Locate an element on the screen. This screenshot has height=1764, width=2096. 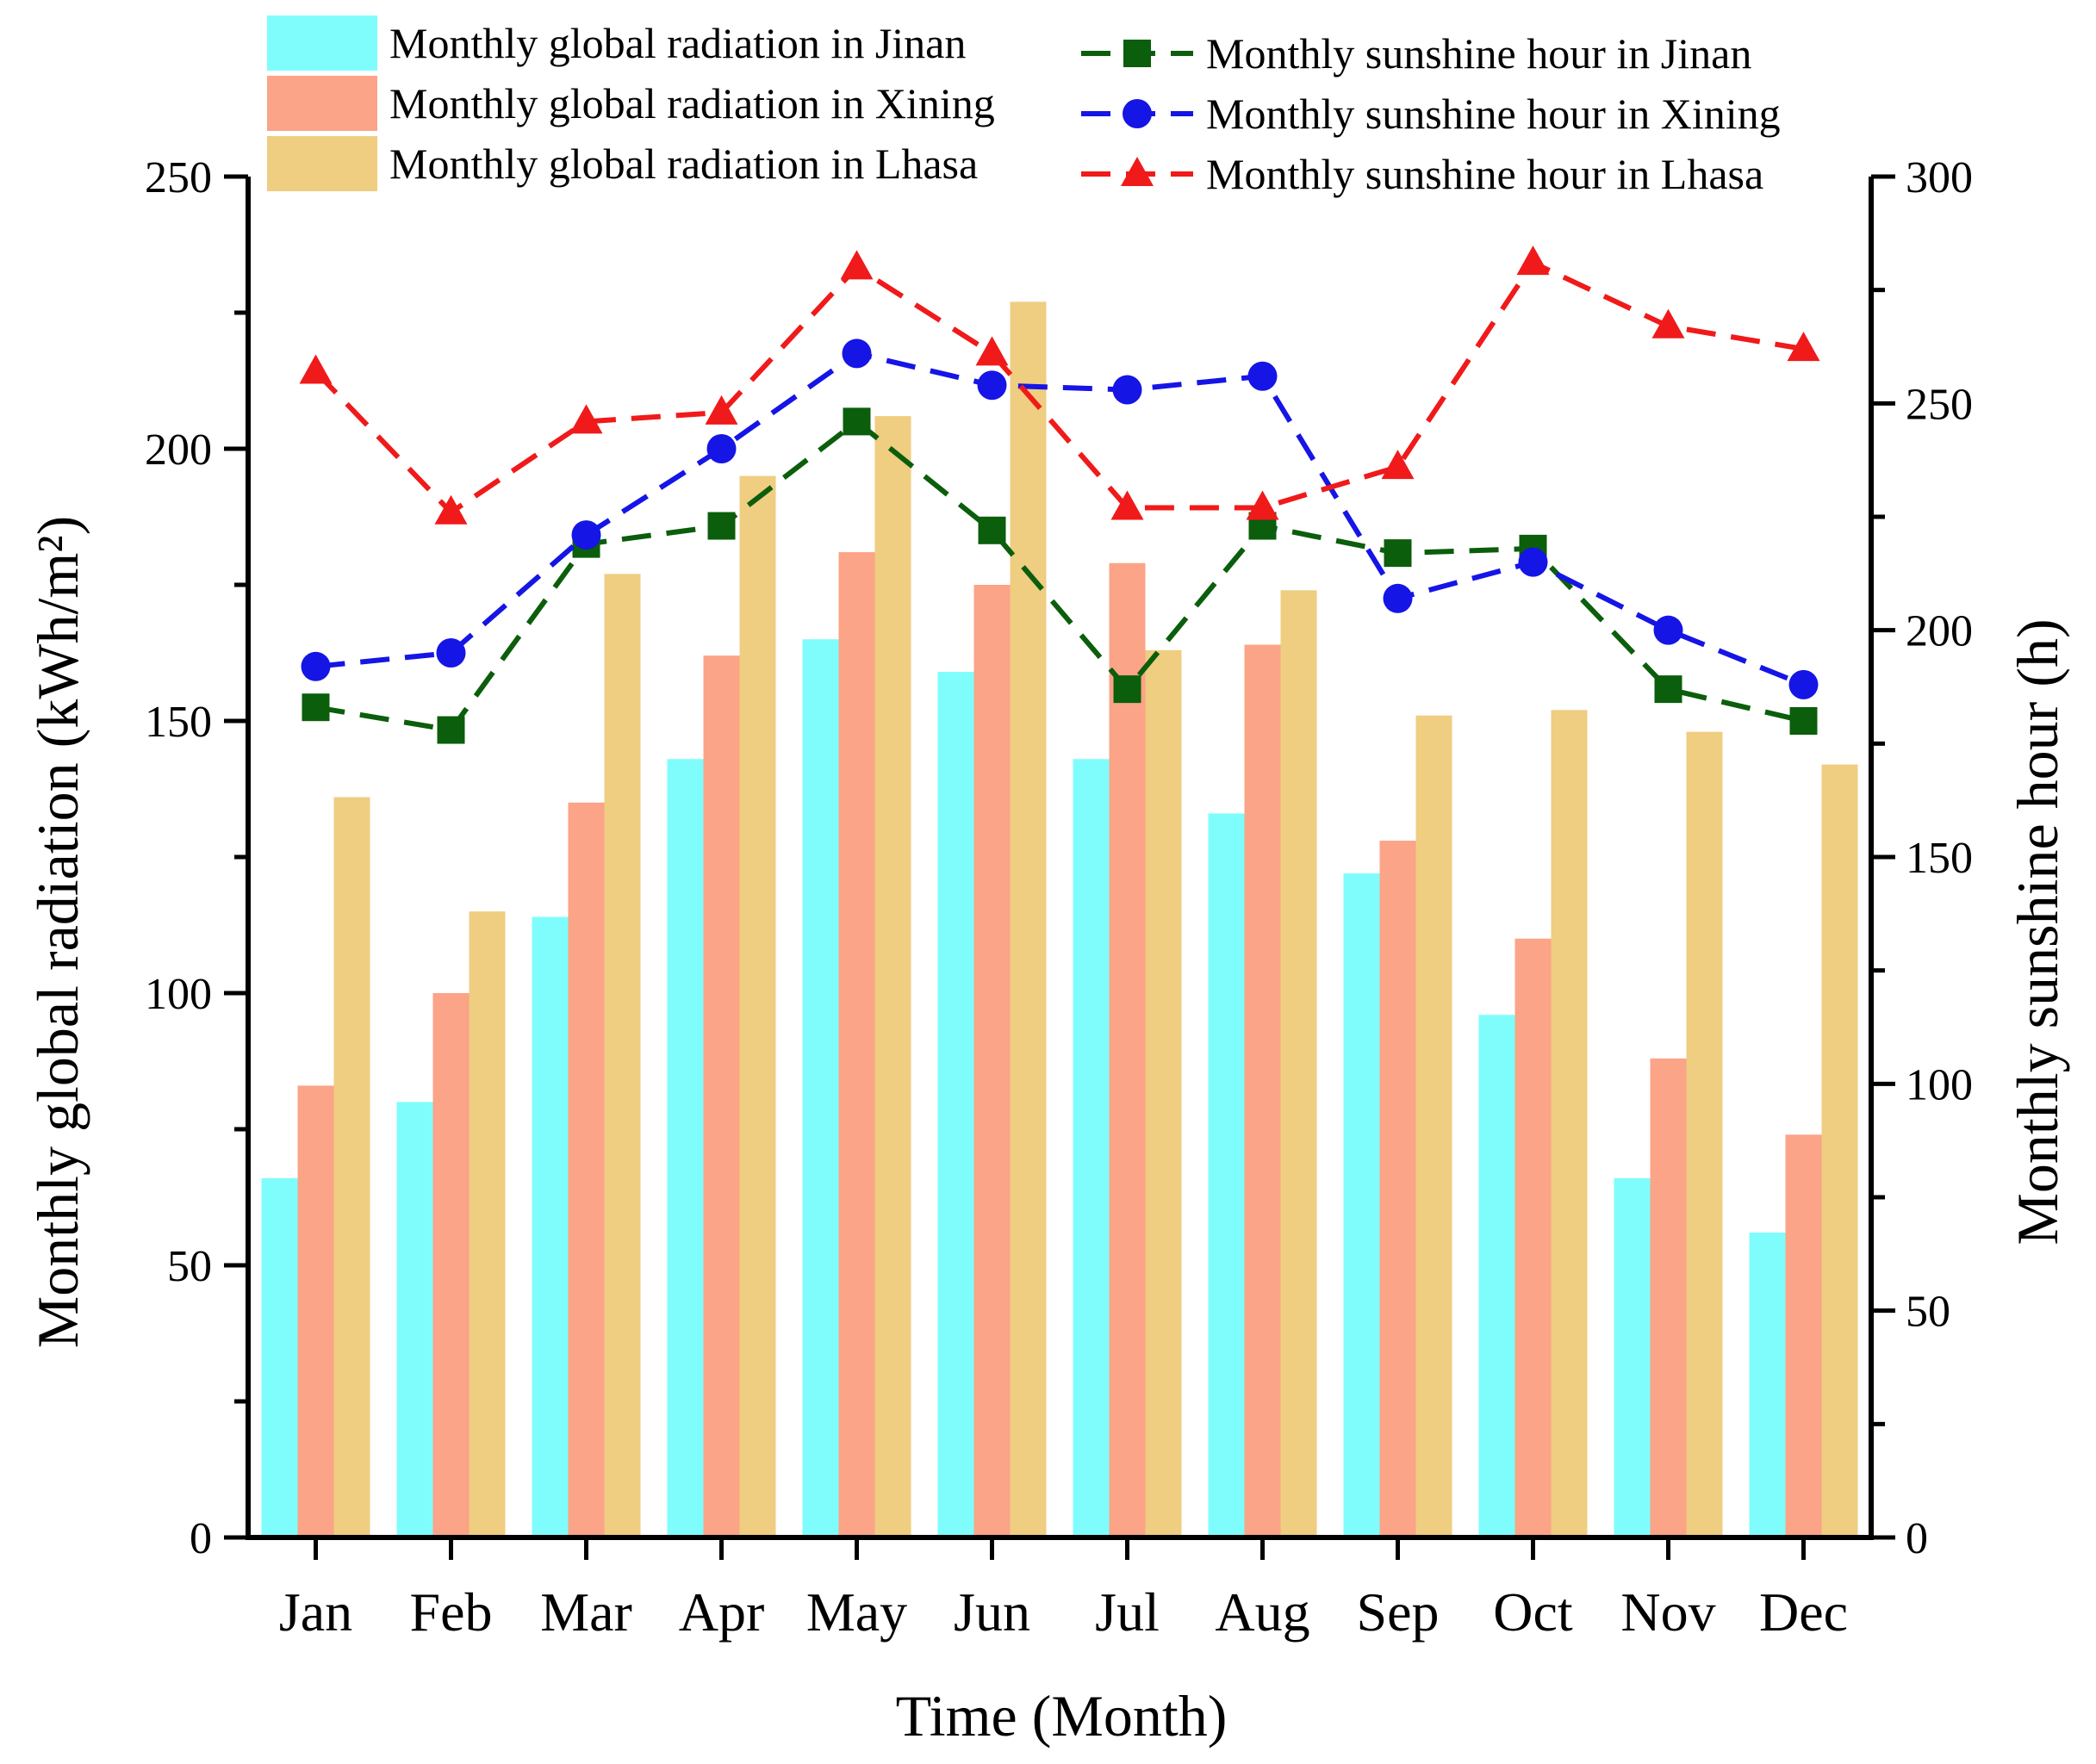
line-s1-point-nov is located at coordinates (1668, 630).